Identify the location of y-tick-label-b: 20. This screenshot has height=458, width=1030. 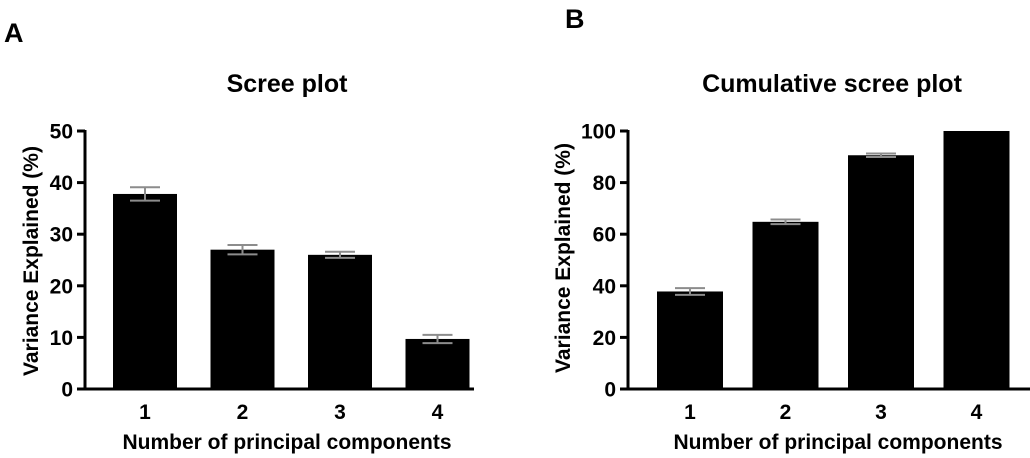
(604, 338).